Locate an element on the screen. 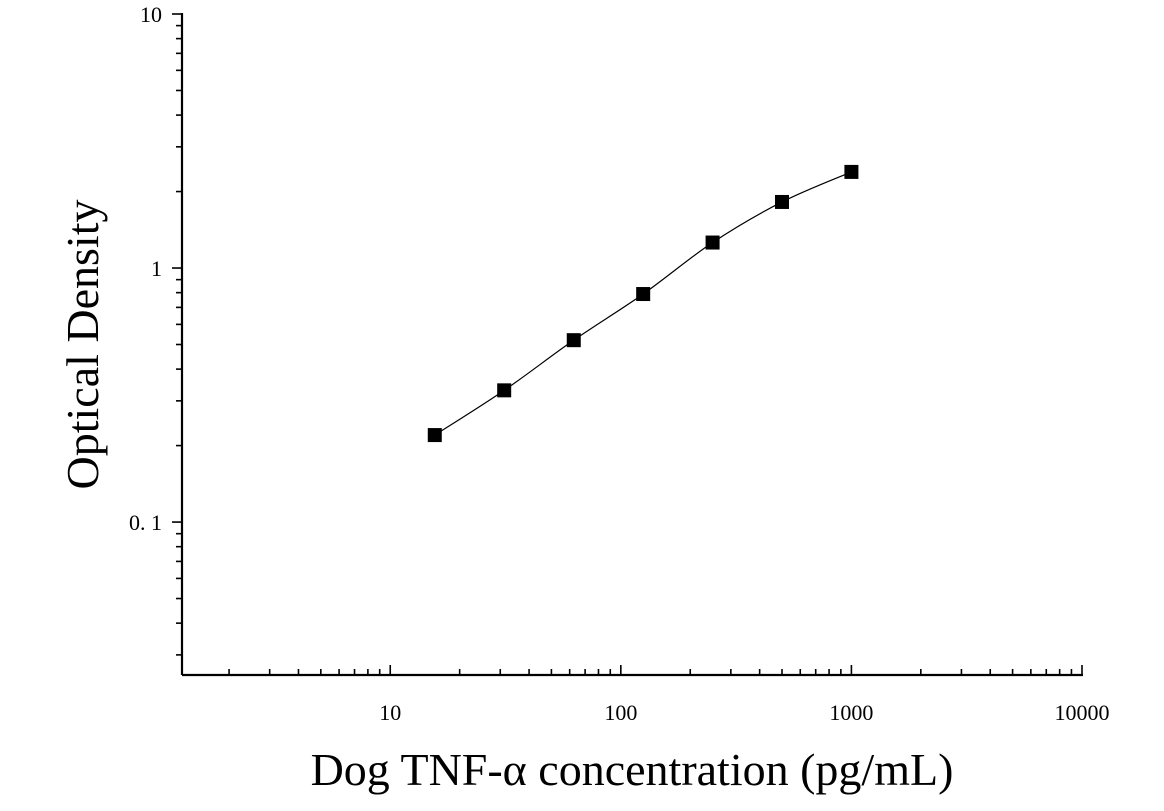  x-tick-label: 10000 is located at coordinates (1082, 712).